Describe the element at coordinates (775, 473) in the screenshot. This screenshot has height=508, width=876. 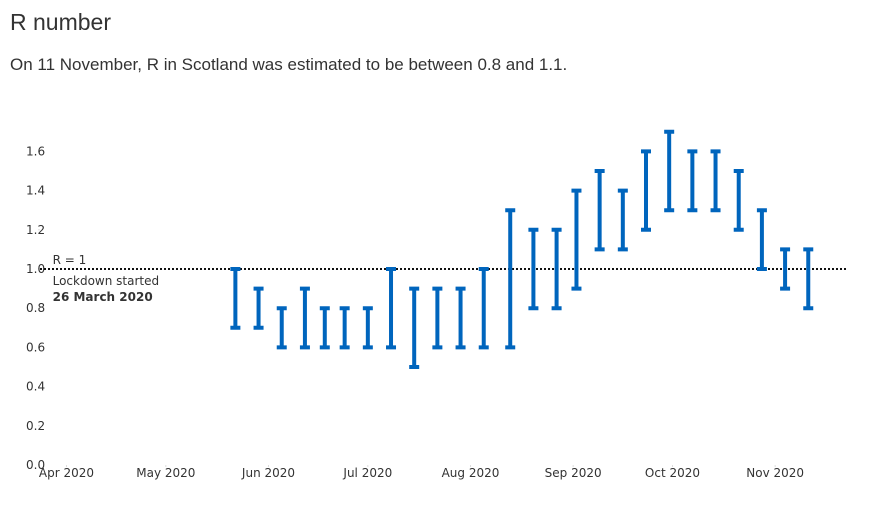
I see `x-tick-label: Nov 2020` at that location.